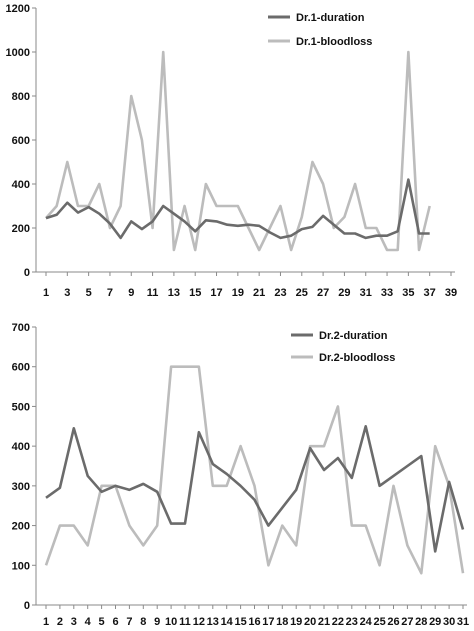 This screenshot has width=474, height=631. Describe the element at coordinates (115, 622) in the screenshot. I see `x-tick-label: 6` at that location.